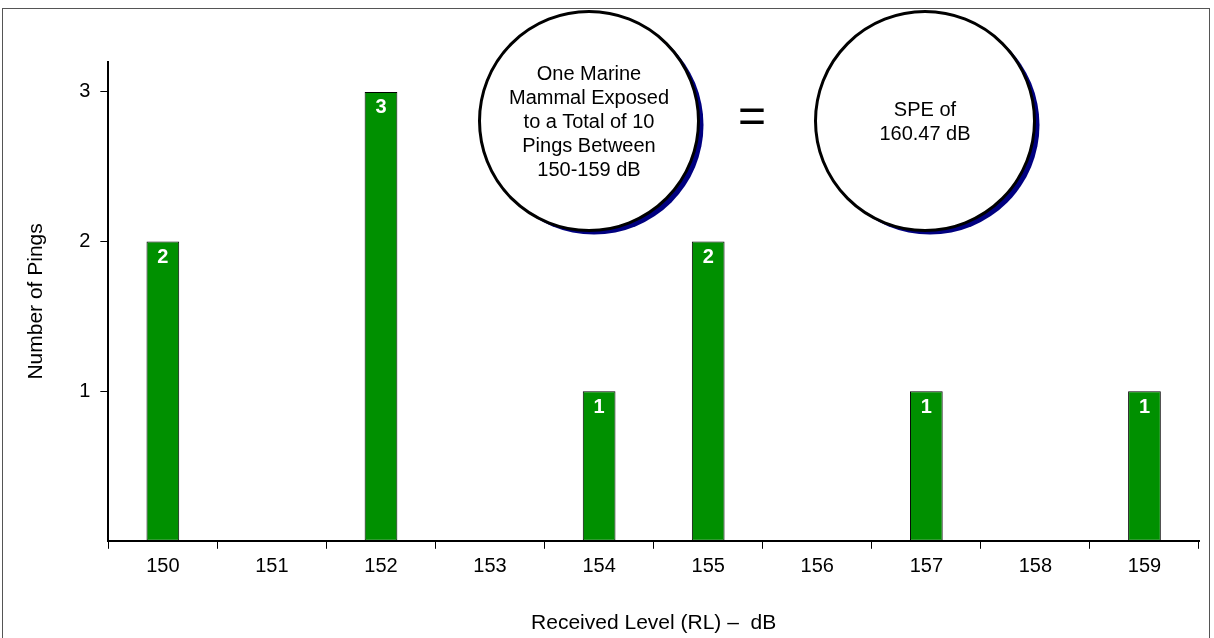 This screenshot has width=1214, height=638. What do you see at coordinates (926, 565) in the screenshot?
I see `x-tick-label: 157` at bounding box center [926, 565].